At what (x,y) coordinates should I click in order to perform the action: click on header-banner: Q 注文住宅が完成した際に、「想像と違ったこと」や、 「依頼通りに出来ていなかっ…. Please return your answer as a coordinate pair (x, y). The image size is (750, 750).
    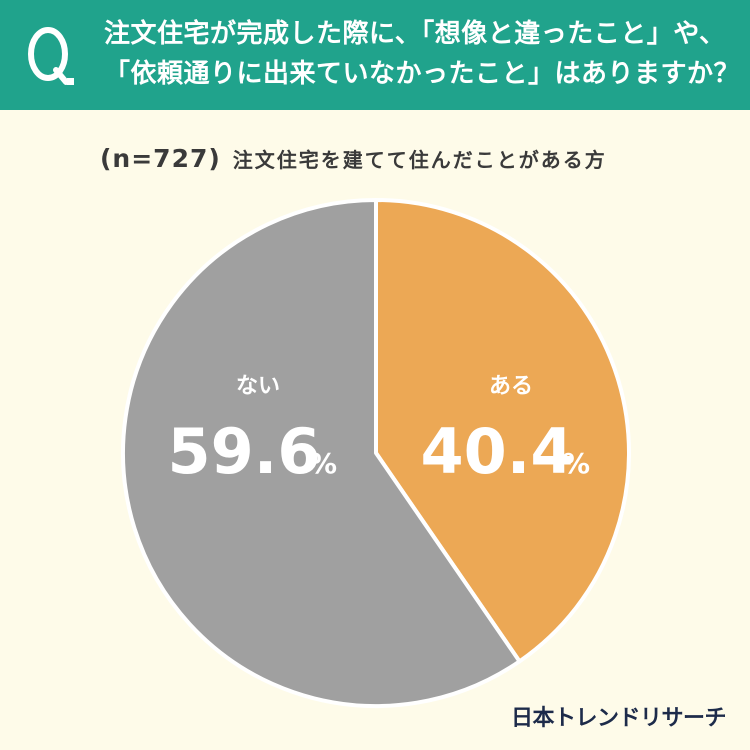
    Looking at the image, I should click on (375, 55).